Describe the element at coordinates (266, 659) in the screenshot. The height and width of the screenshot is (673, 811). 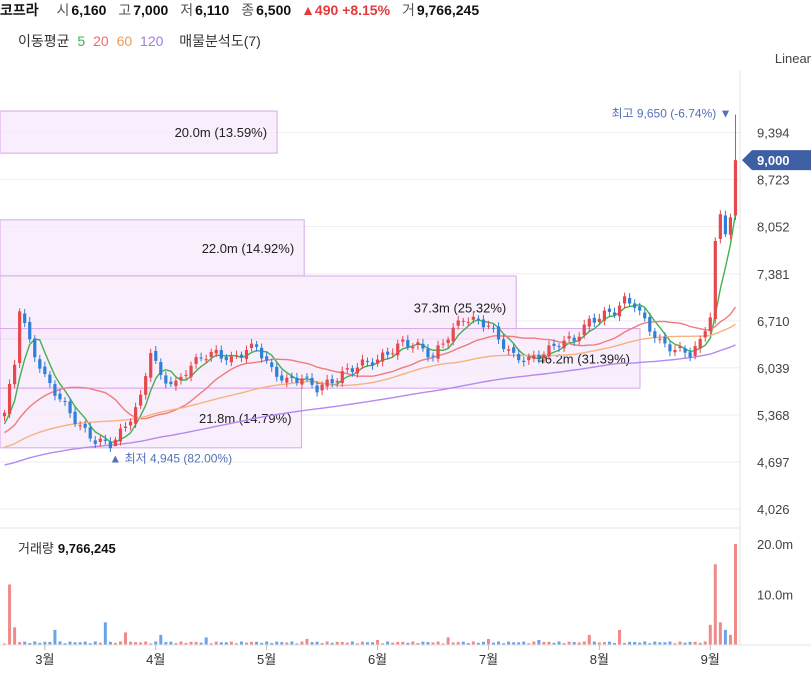
I see `x-tick-label: 5월` at that location.